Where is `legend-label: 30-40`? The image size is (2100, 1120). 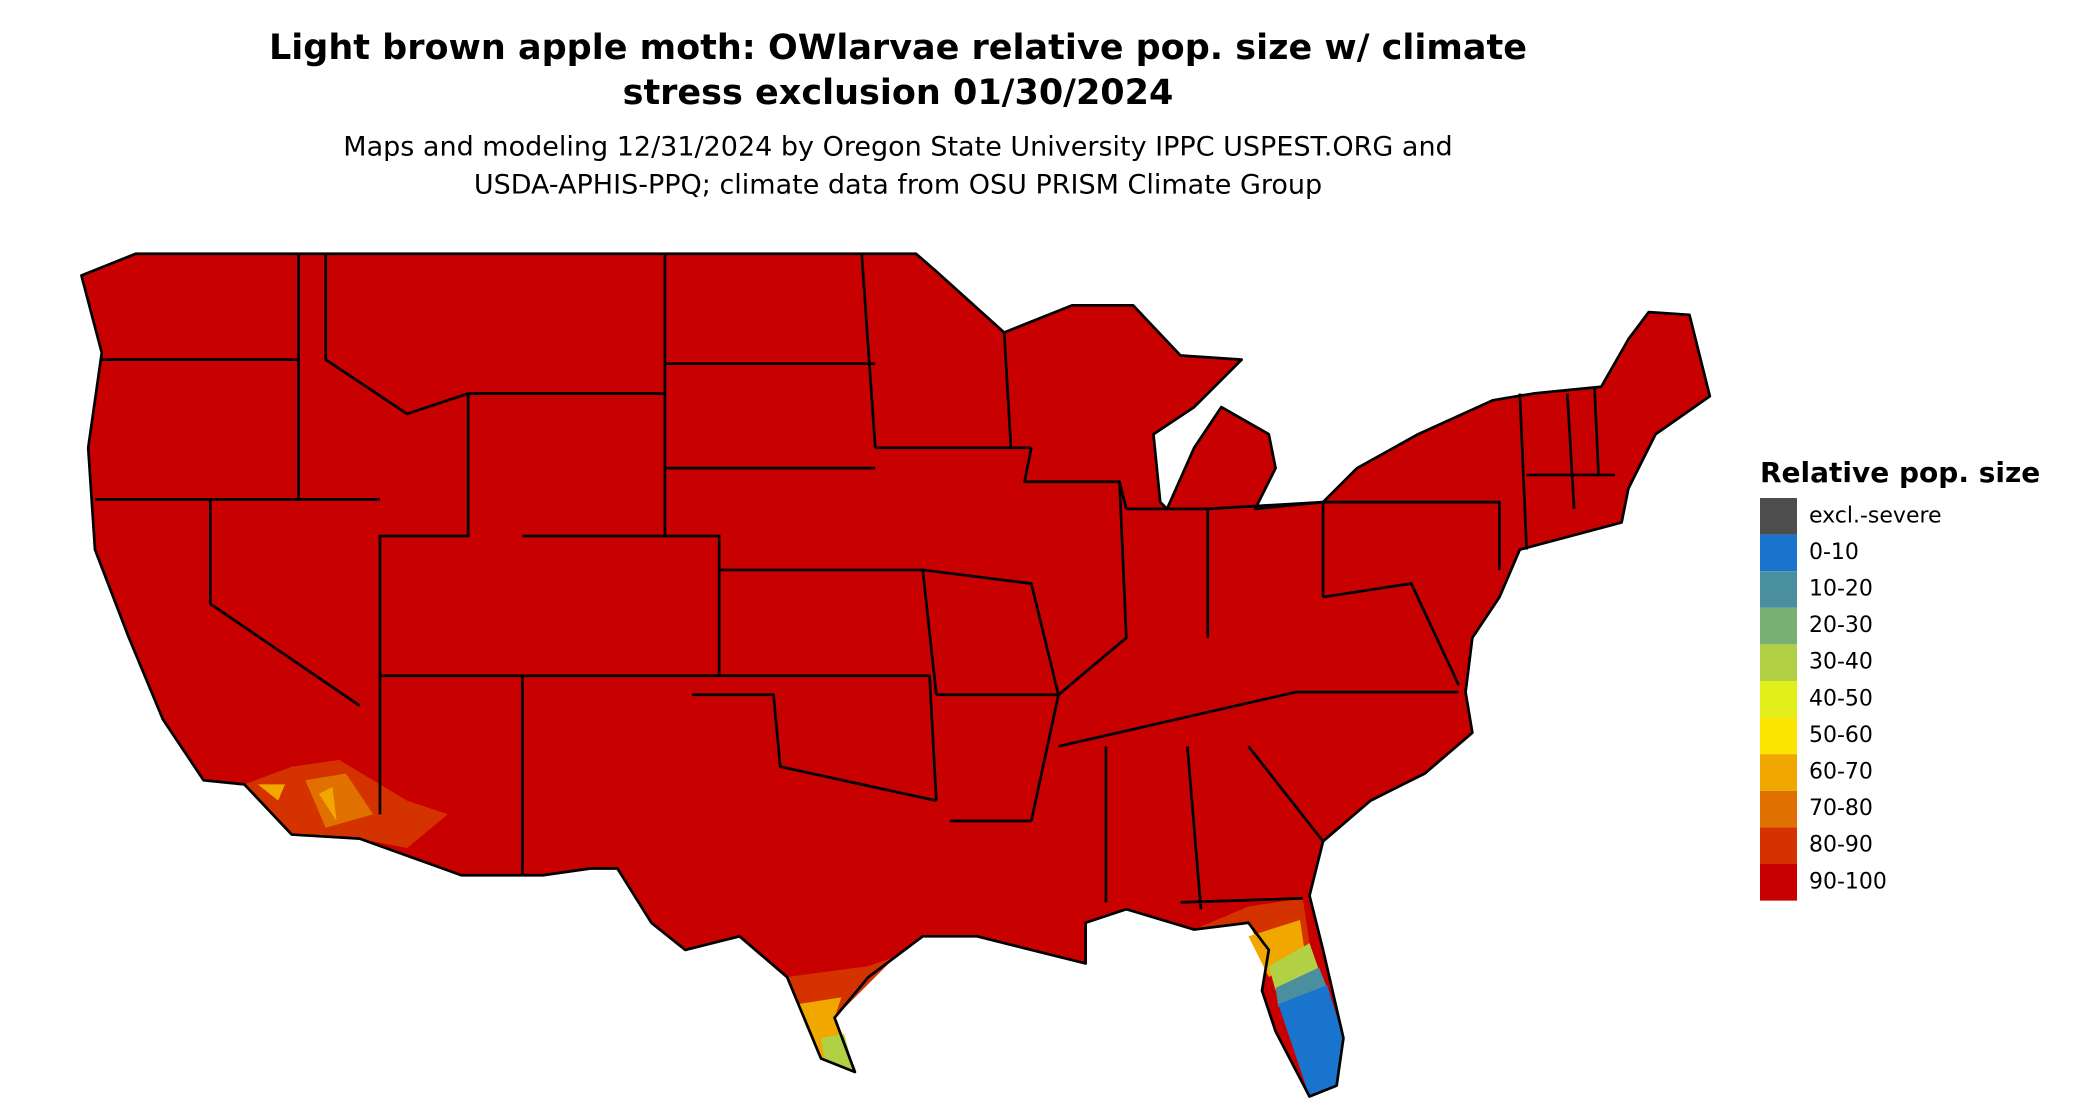
legend-label: 30-40 is located at coordinates (1841, 662).